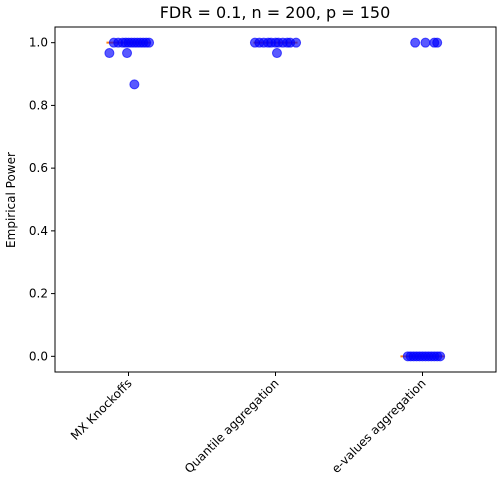 This screenshot has height=500, width=500. I want to click on y-axis-label: Empirical Power, so click(11, 200).